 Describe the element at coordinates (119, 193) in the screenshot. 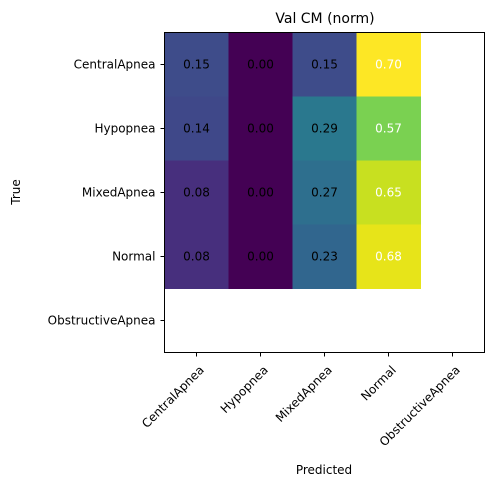

I see `y-tick-label: MixedApnea` at that location.